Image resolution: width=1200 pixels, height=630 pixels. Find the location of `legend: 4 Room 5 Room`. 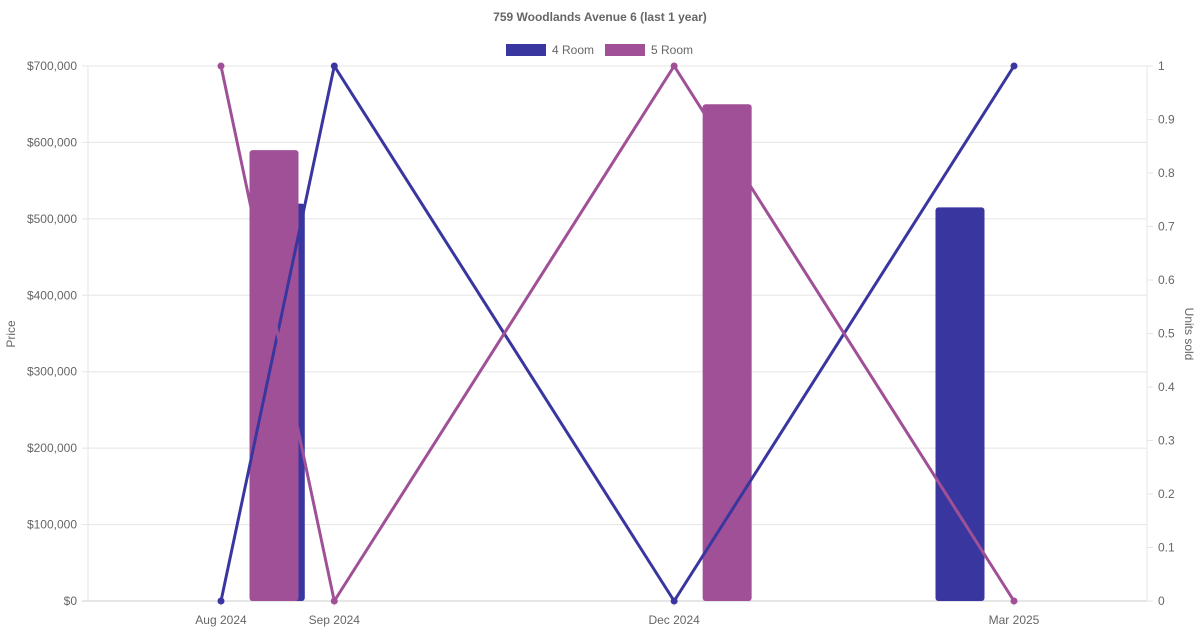

legend: 4 Room 5 Room is located at coordinates (599, 50).